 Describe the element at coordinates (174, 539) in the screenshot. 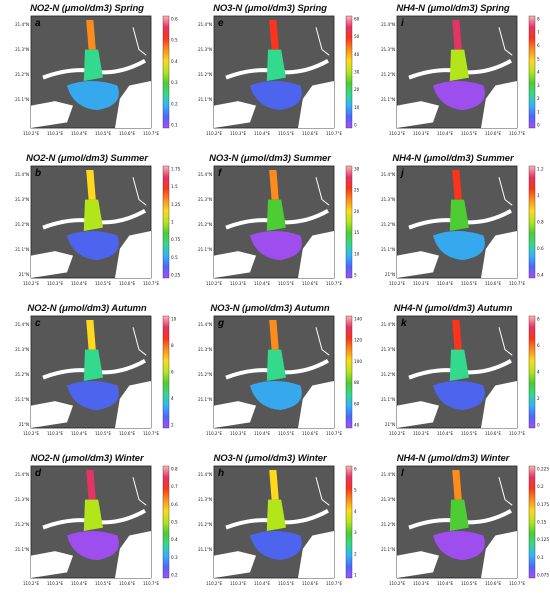

I see `colorbar-tick-label: 0.4` at that location.